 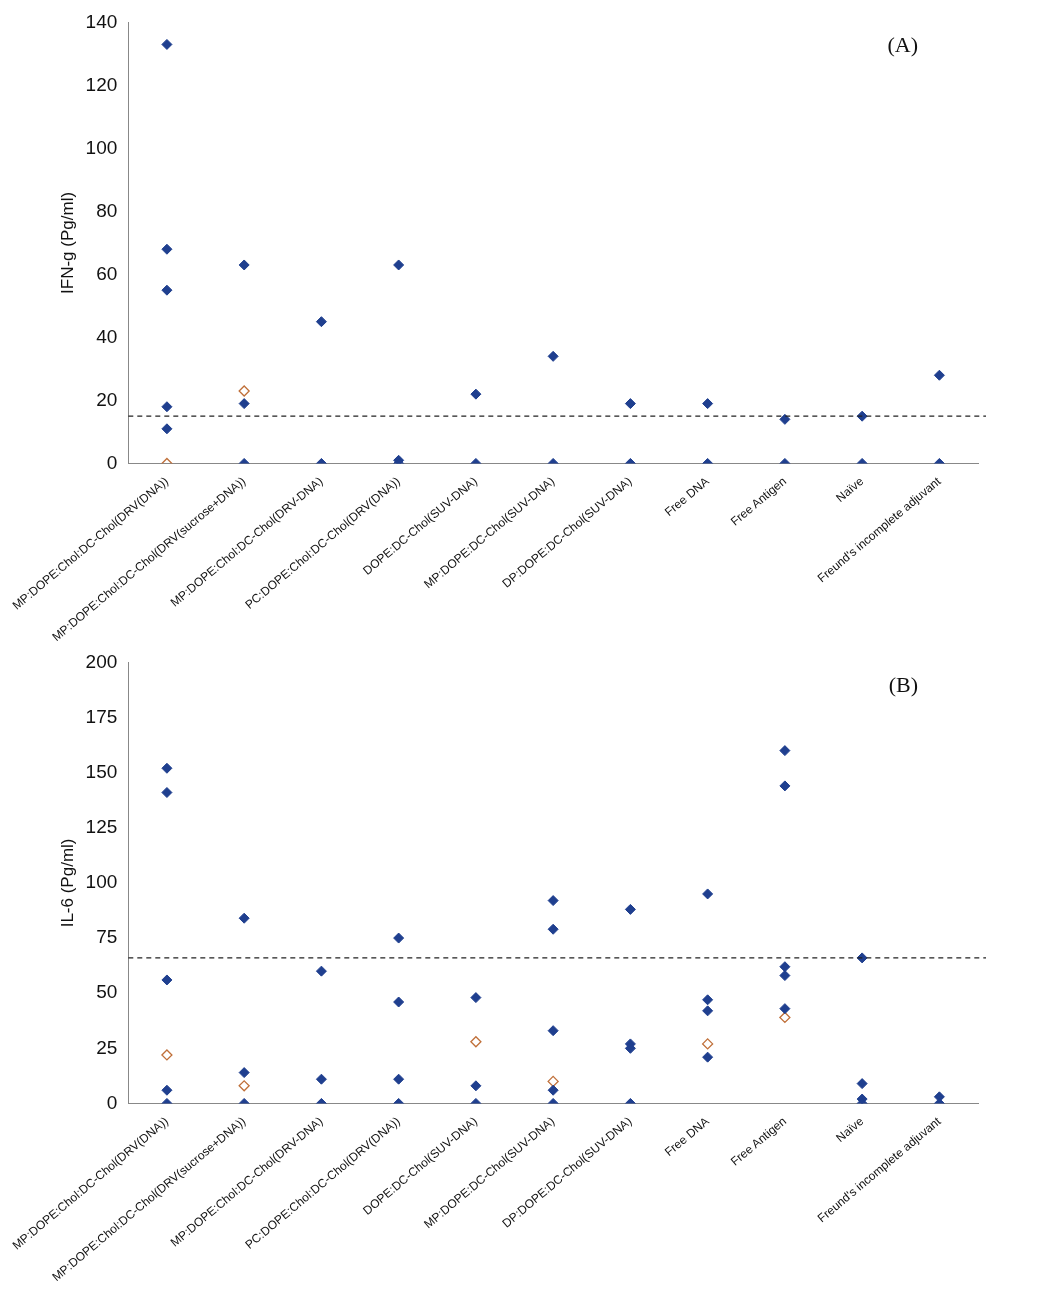 I want to click on y-tick-label: 200, so click(x=101, y=661).